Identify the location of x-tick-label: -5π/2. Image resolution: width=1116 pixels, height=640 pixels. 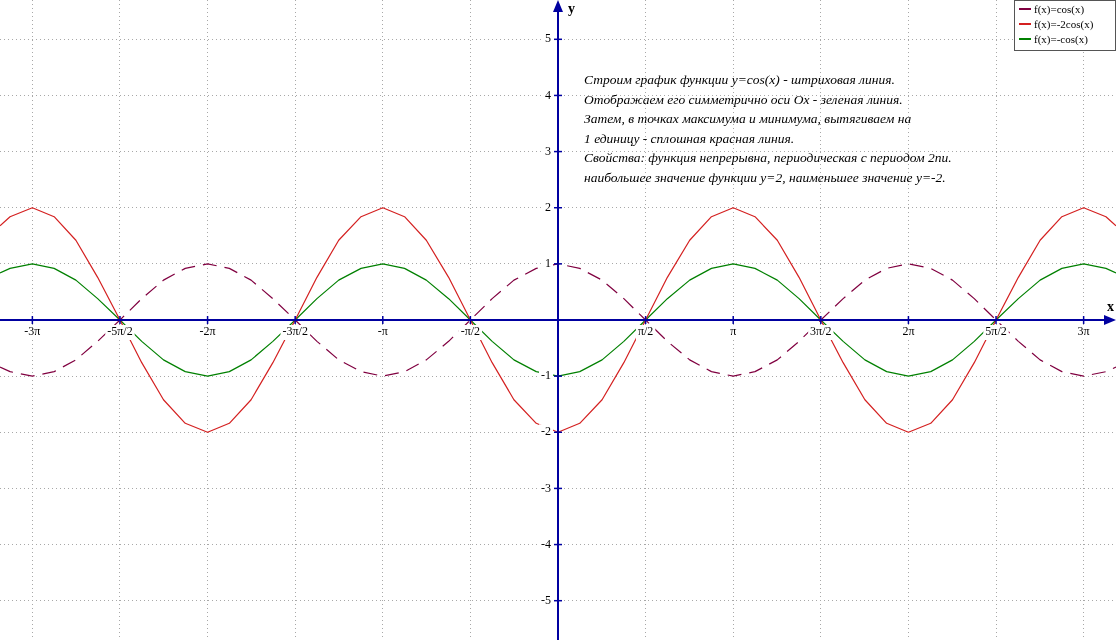
(120, 331).